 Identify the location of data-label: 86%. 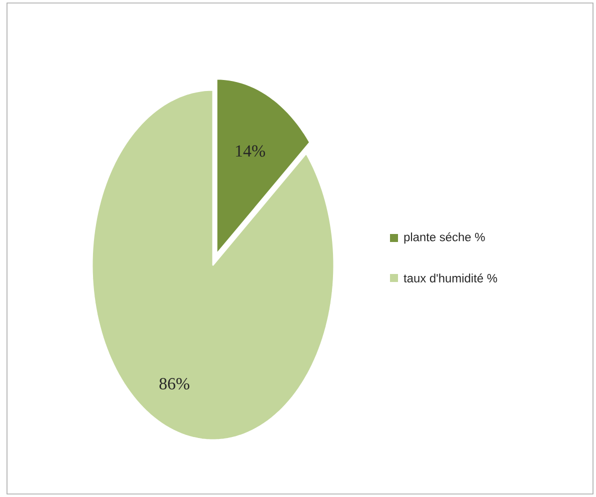
(174, 384).